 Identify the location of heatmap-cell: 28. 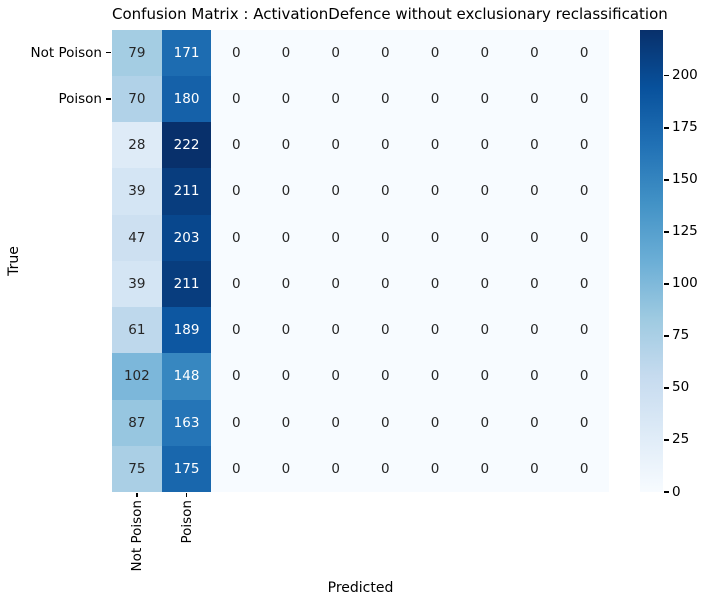
(137, 145).